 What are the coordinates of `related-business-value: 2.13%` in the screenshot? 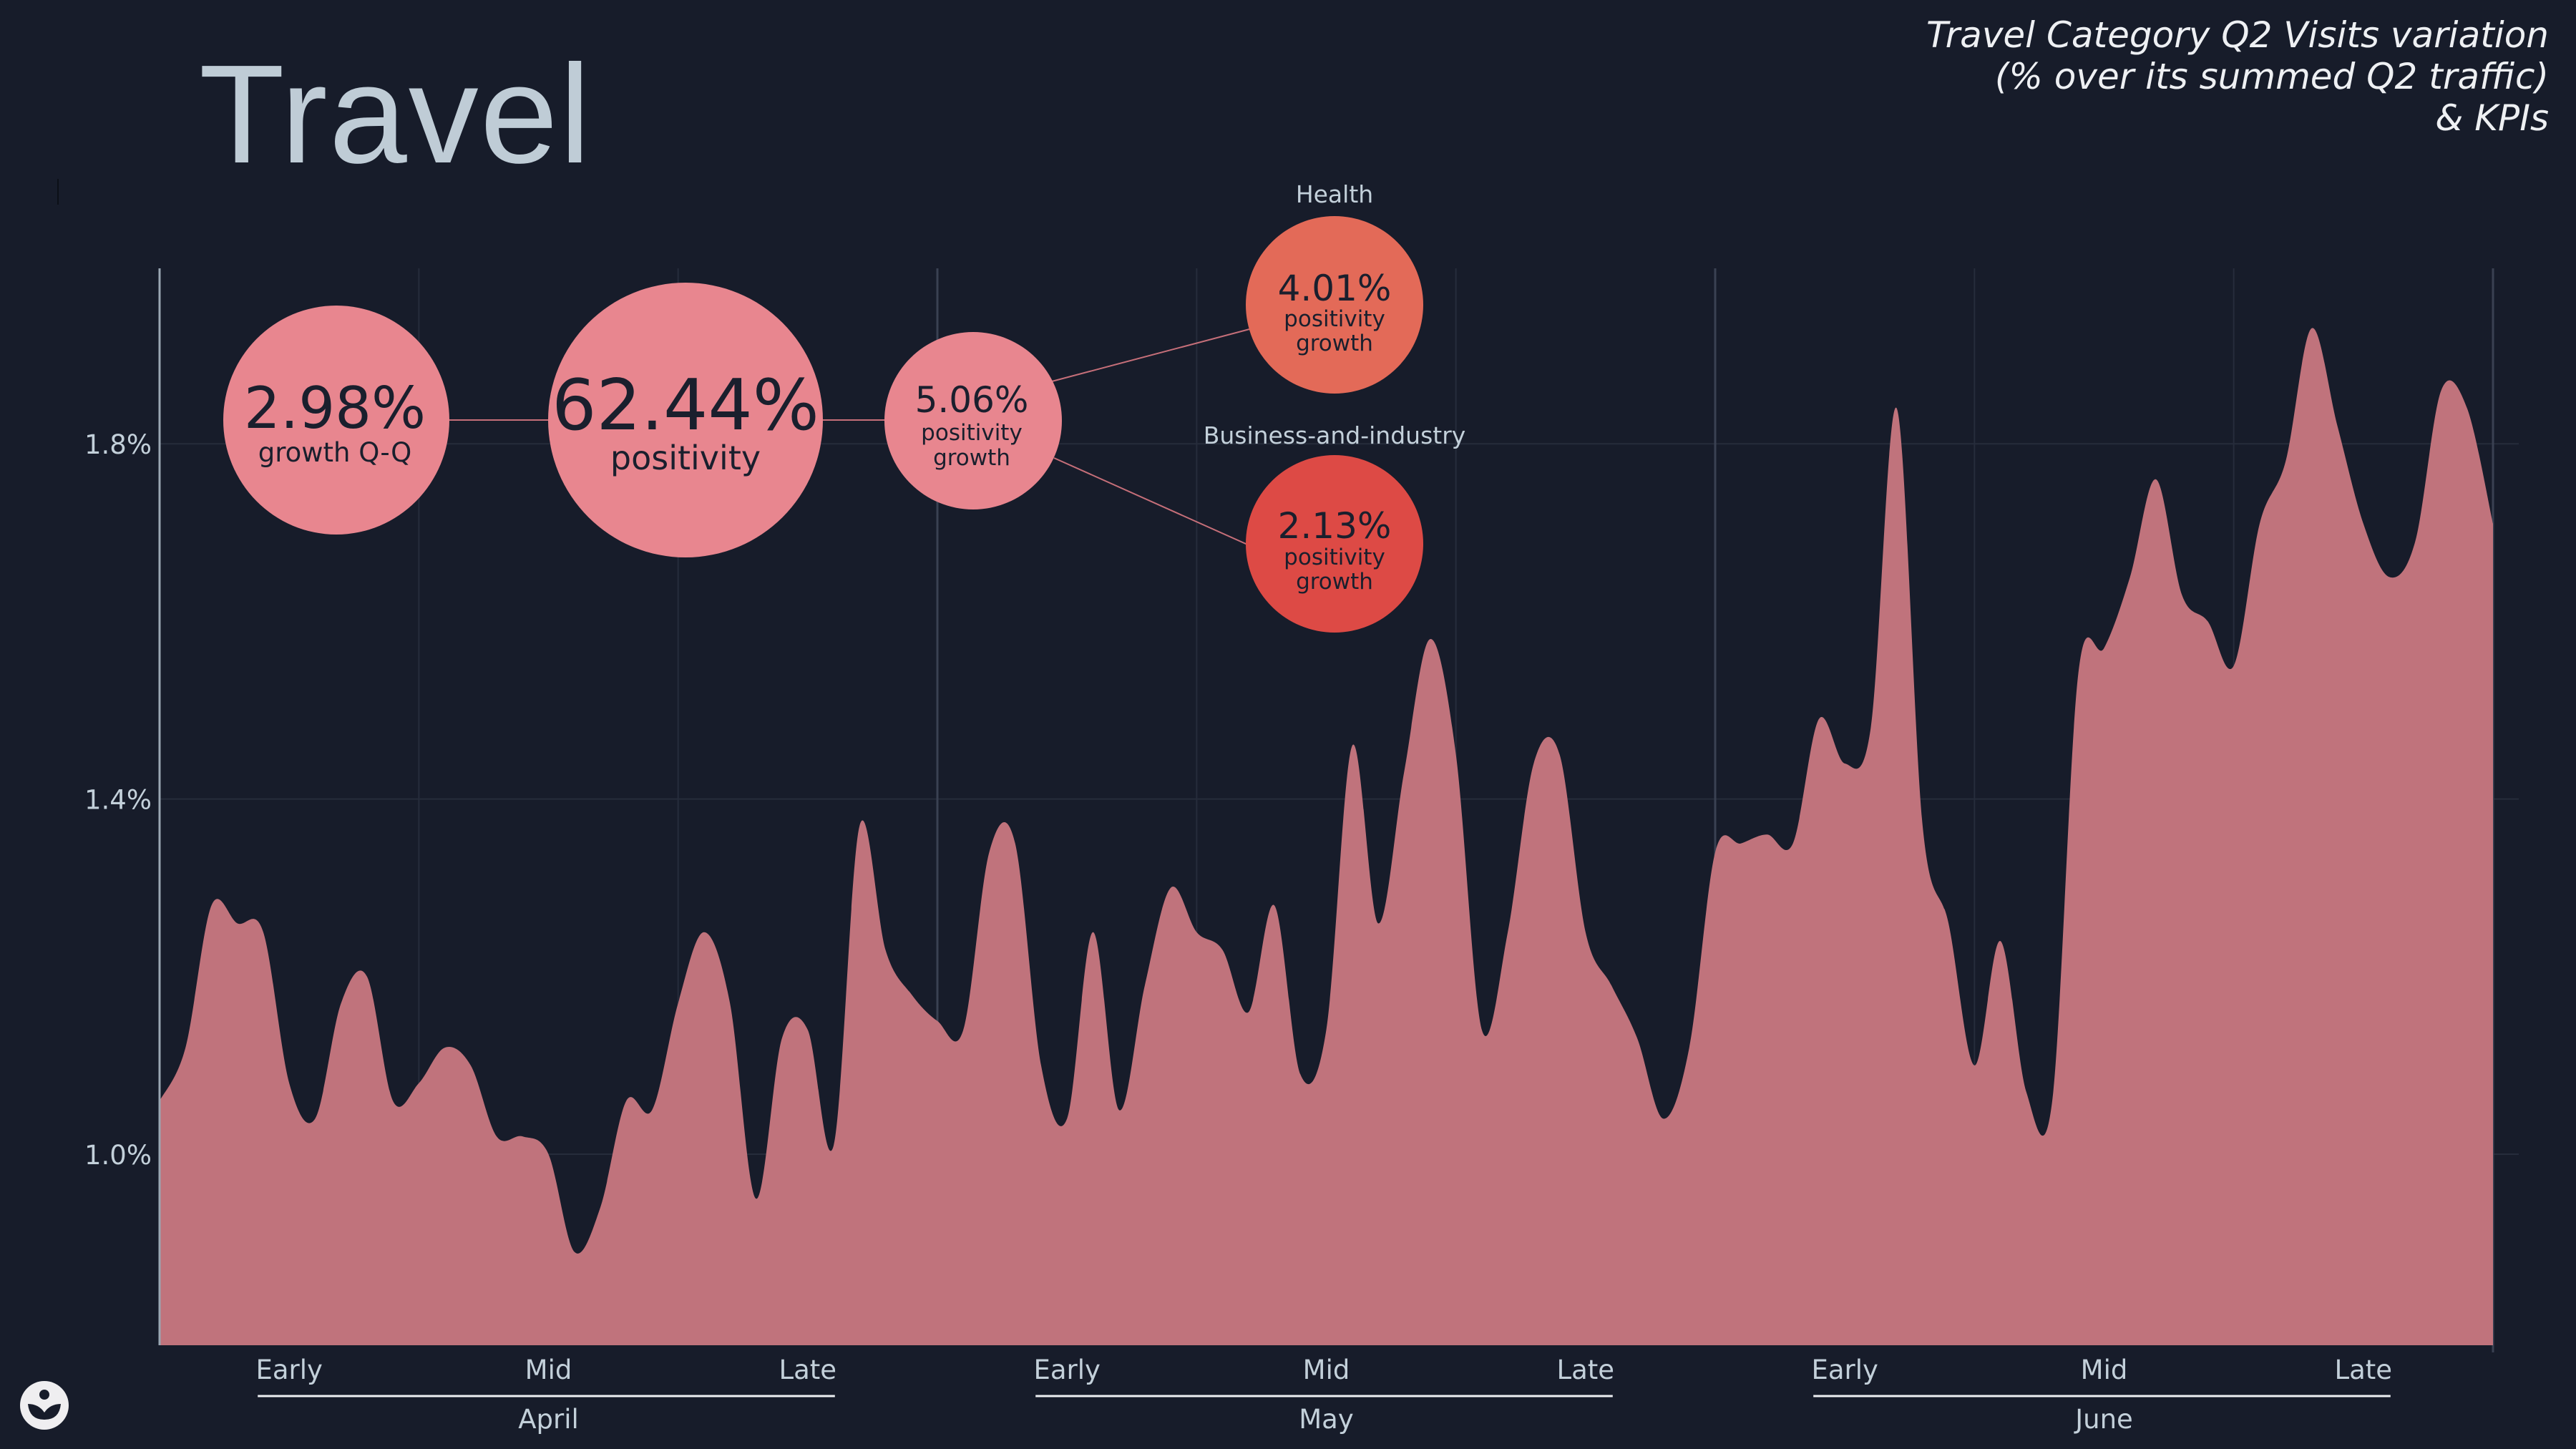 It's located at (1335, 526).